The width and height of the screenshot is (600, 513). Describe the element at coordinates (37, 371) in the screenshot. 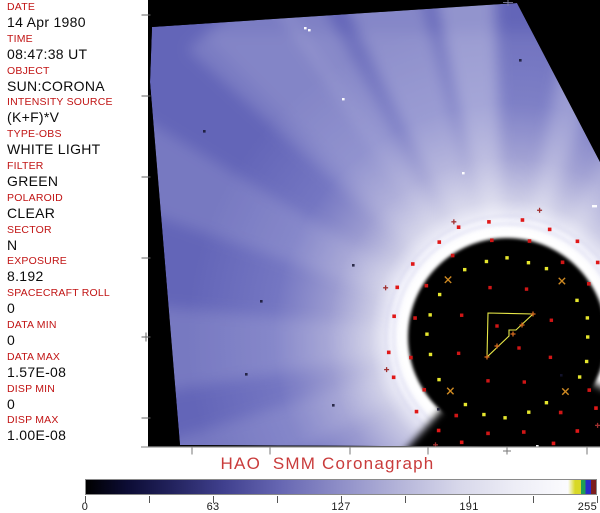

I see `field-value: 1.57E-08` at that location.